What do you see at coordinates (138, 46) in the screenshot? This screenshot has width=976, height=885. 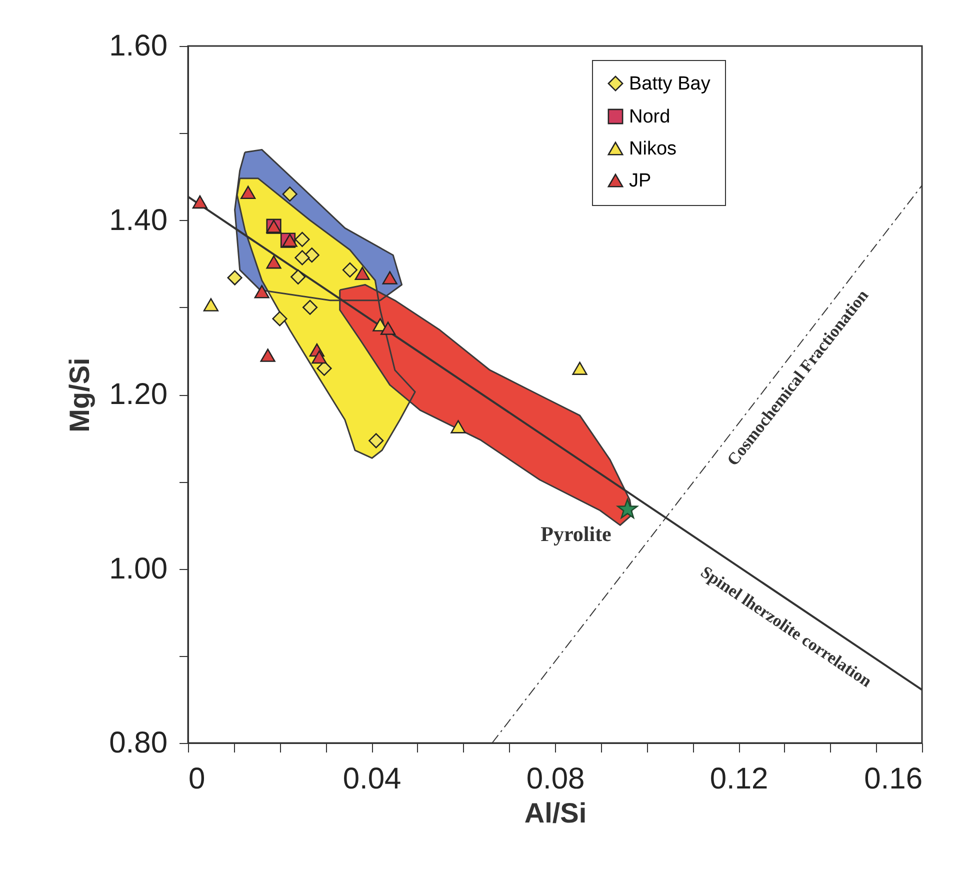 I see `y-tick-label: 1.60` at bounding box center [138, 46].